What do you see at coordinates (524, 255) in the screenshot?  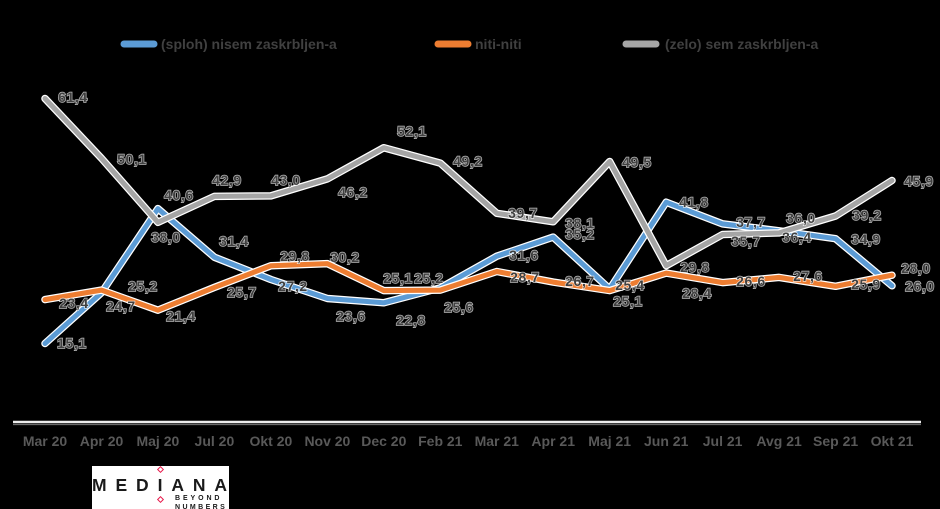 I see `svg-text: 31,6` at bounding box center [524, 255].